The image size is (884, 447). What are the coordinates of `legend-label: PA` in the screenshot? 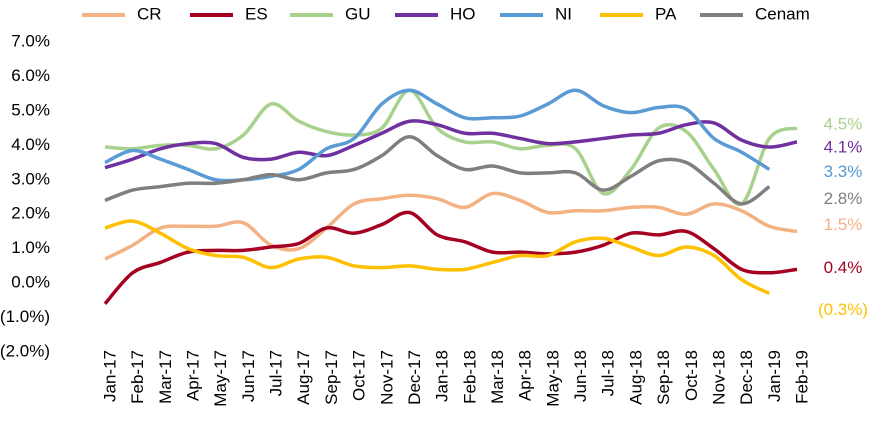 It's located at (666, 13).